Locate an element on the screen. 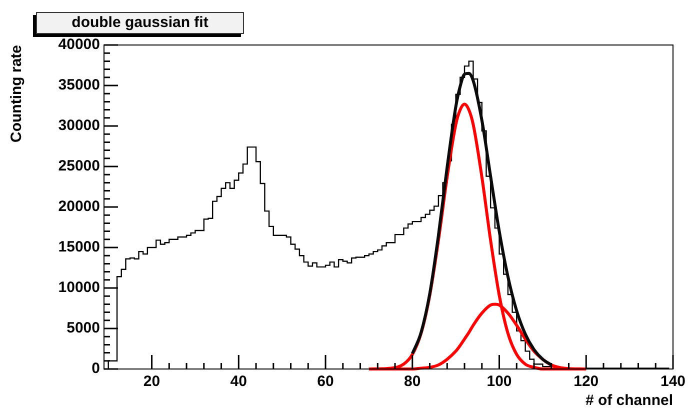 The image size is (700, 414). x-axis-title: # of channel is located at coordinates (629, 401).